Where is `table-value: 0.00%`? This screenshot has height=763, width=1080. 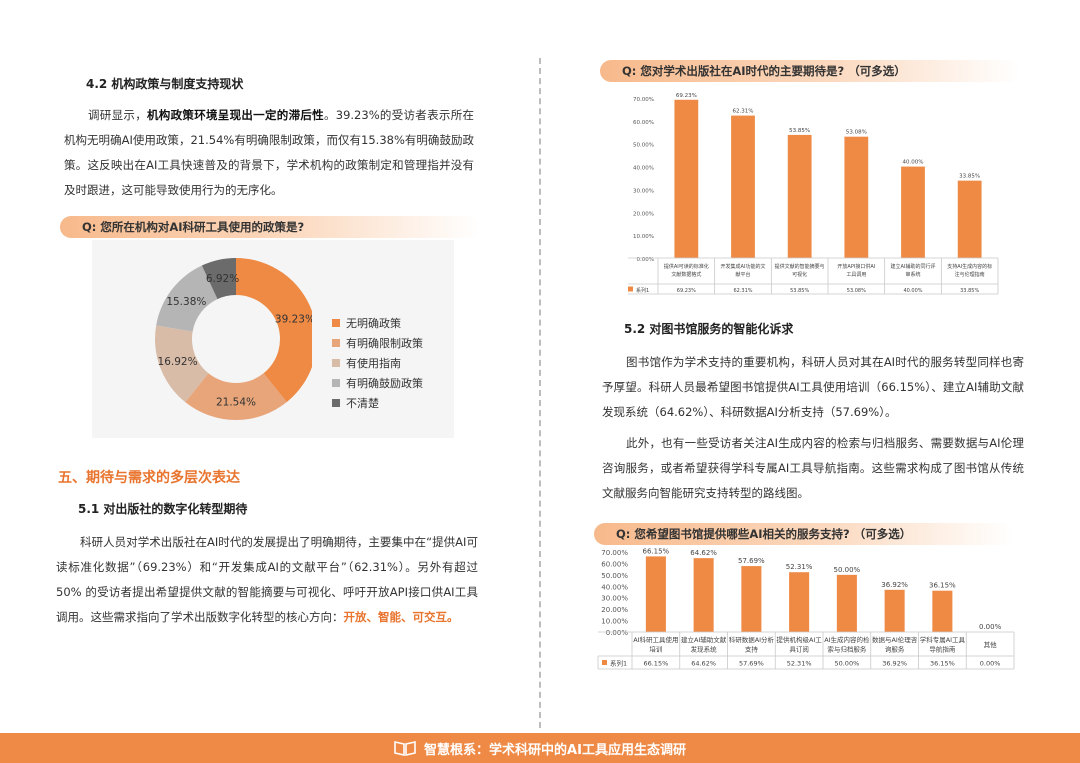 table-value: 0.00% is located at coordinates (990, 664).